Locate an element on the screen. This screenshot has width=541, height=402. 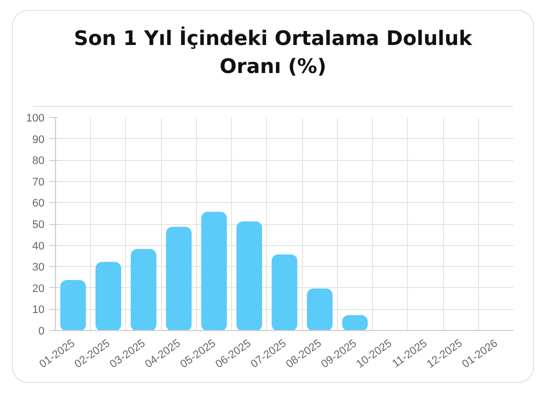
y-tick-label: 50 is located at coordinates (38, 225).